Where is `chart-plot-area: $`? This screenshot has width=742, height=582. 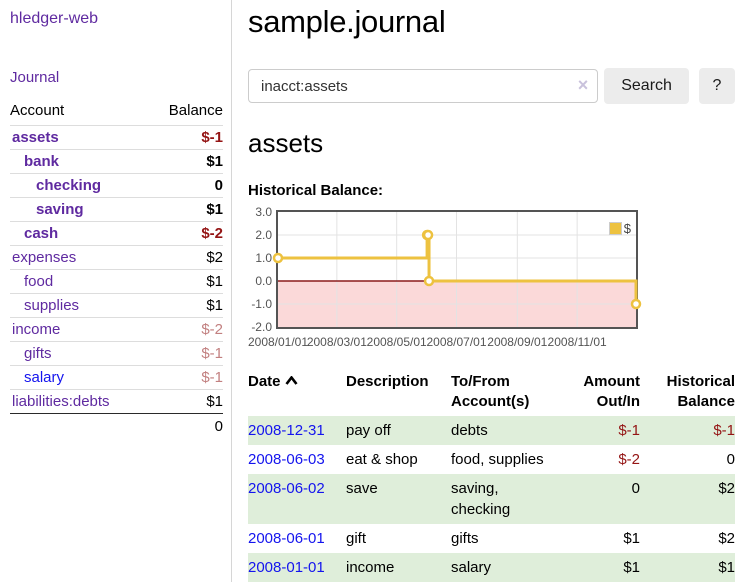 chart-plot-area: $ is located at coordinates (457, 269).